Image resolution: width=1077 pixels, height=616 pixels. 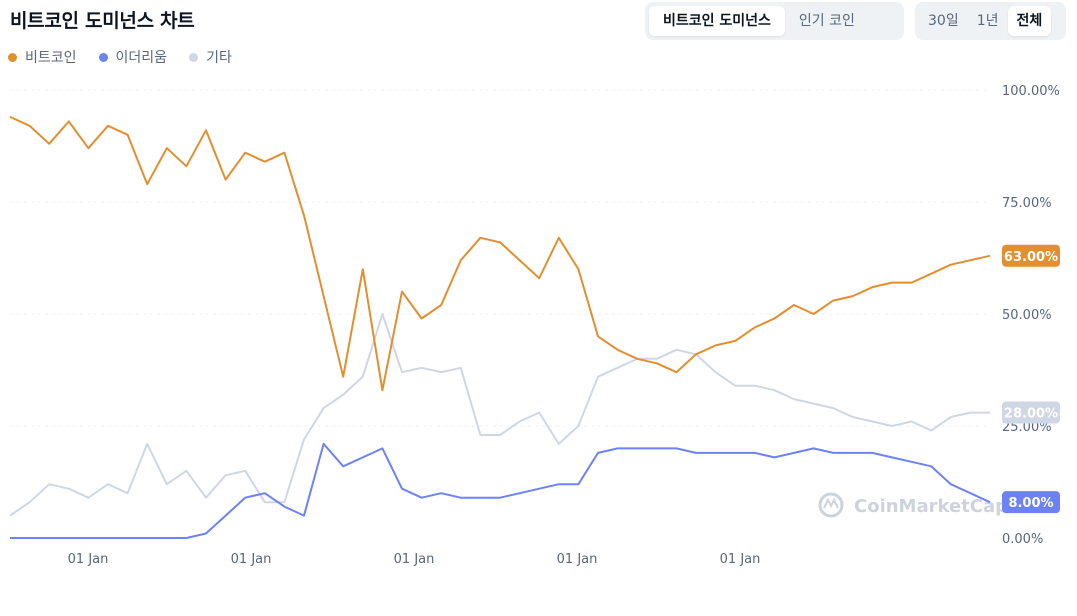 I want to click on tab-popular-coins: 인기 코인, so click(x=826, y=21).